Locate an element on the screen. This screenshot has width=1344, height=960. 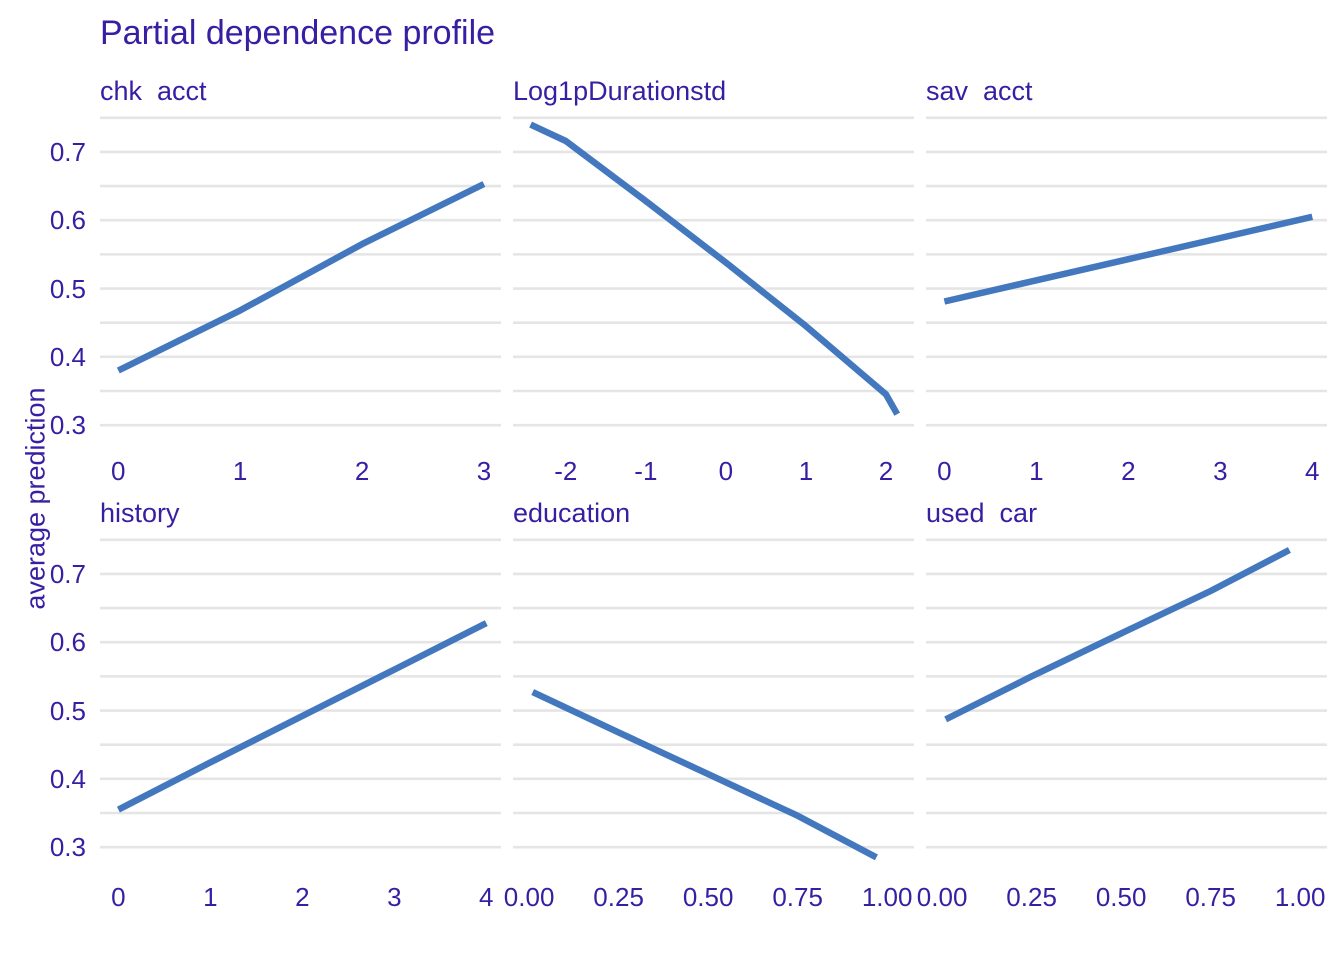
facet-label-education: education is located at coordinates (572, 513).